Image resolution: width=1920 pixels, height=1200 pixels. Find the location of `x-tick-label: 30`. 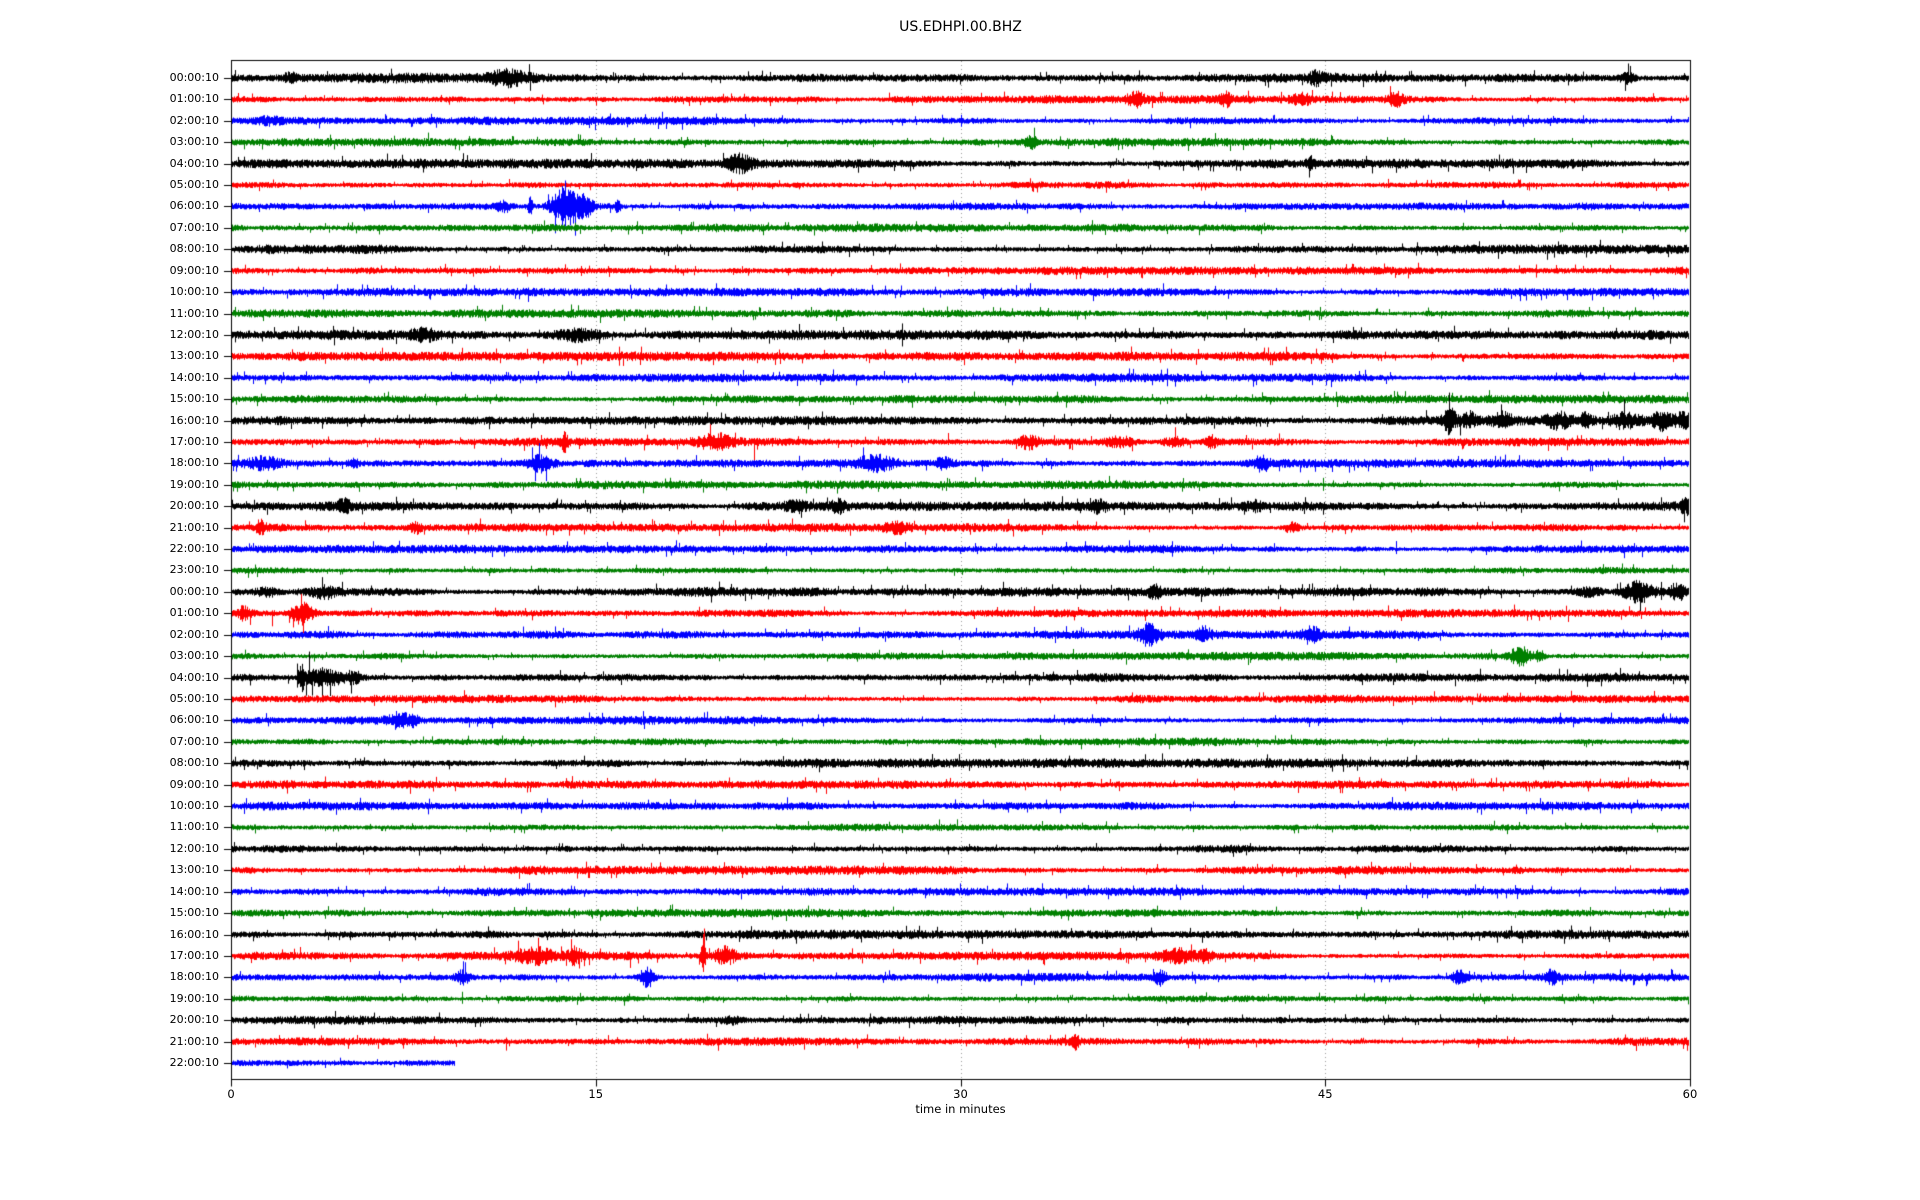

x-tick-label: 30 is located at coordinates (960, 1094).